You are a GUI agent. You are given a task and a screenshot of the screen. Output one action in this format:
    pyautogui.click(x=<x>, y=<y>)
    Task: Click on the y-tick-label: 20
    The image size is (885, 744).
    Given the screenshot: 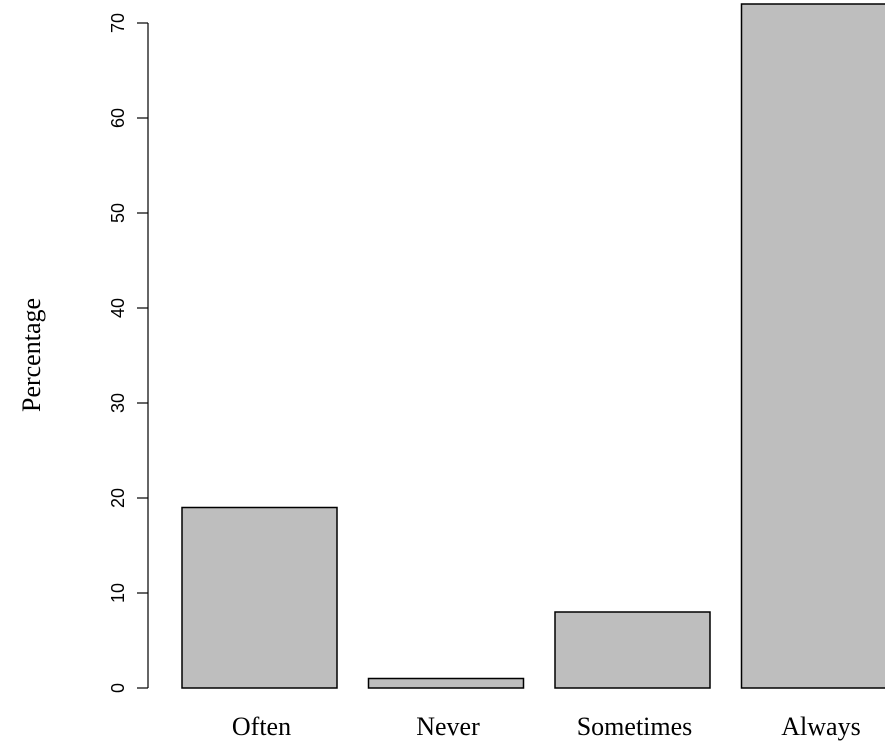 What is the action you would take?
    pyautogui.click(x=118, y=498)
    